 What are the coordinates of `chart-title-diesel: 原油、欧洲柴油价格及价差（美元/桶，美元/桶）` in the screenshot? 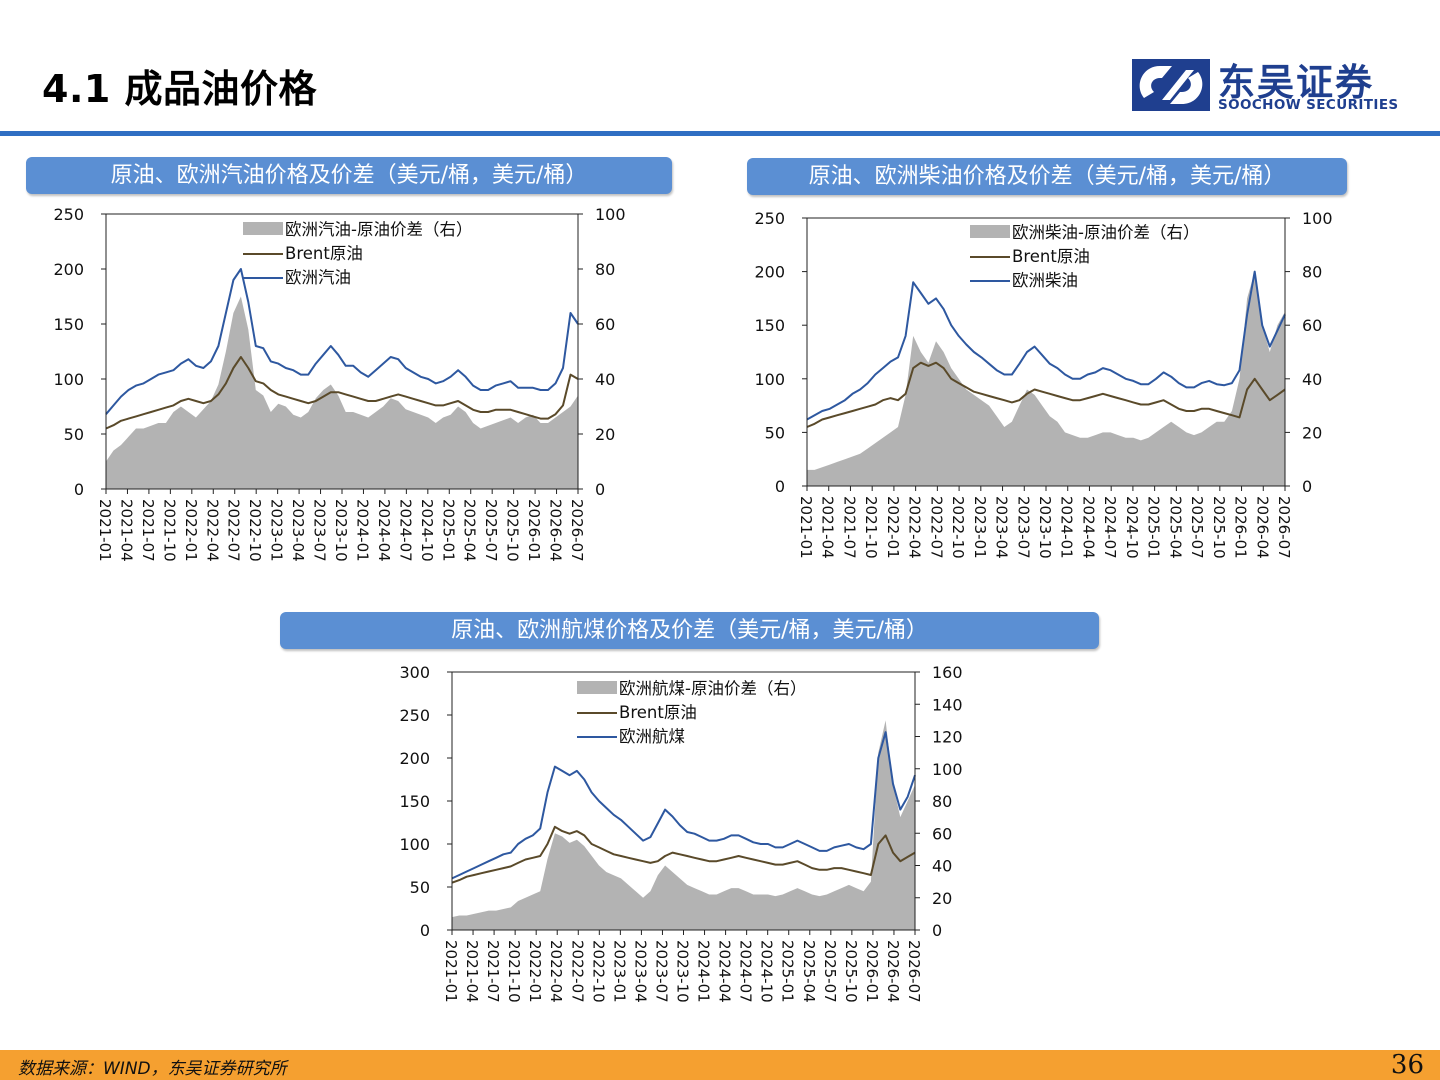 It's located at (1047, 176).